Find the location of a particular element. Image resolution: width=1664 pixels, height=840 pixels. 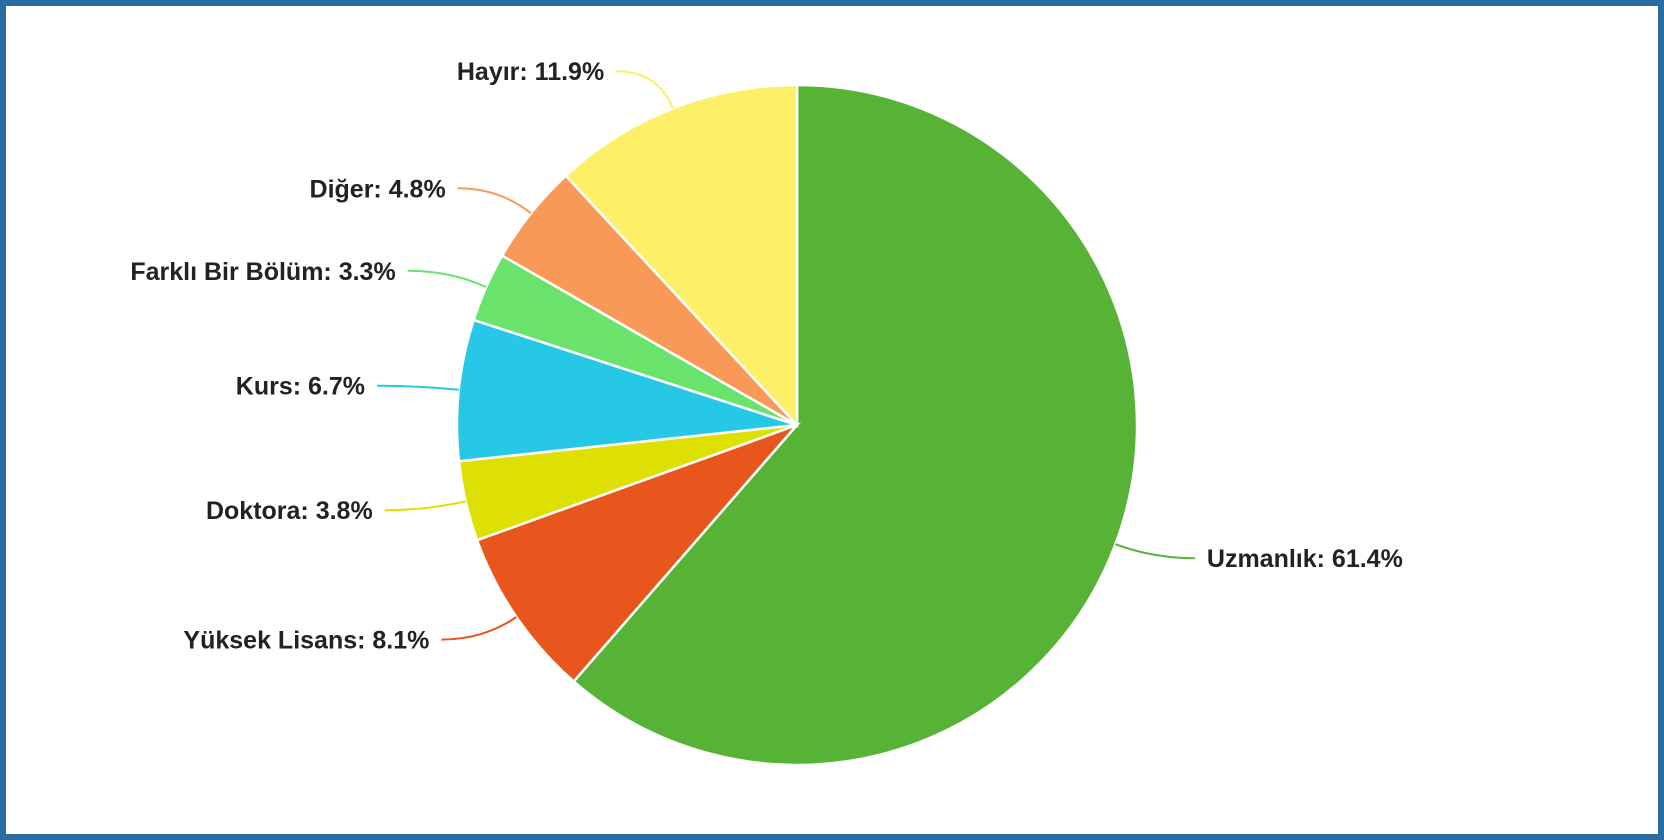

leader-line-kurs is located at coordinates (417, 387).